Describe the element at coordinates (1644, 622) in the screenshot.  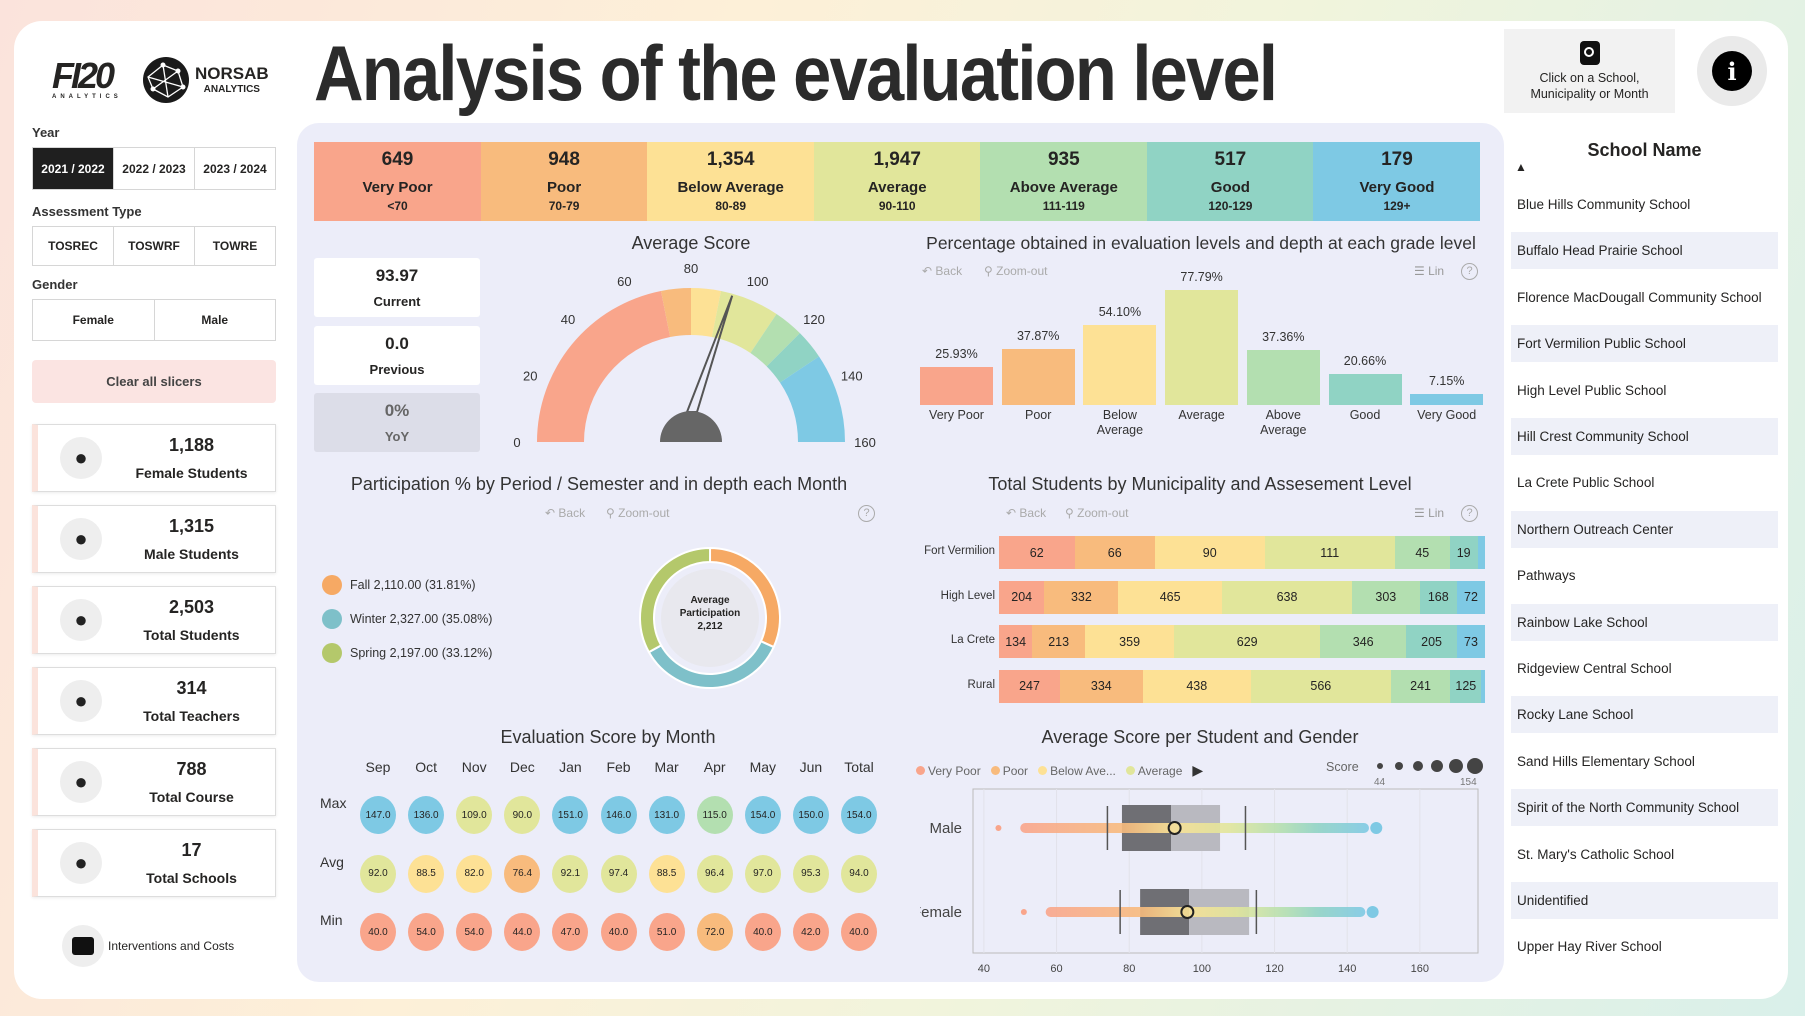
I see `school-list-item: Rainbow Lake School` at that location.